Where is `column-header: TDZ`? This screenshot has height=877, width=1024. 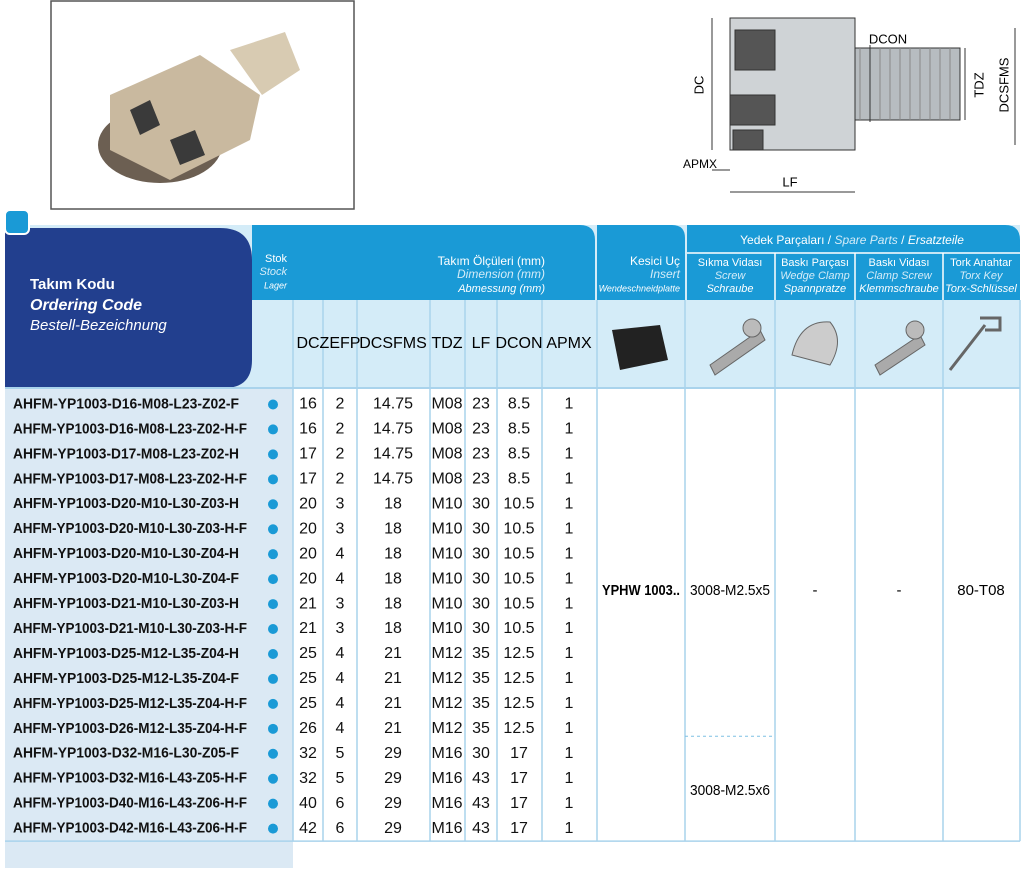 column-header: TDZ is located at coordinates (446, 343).